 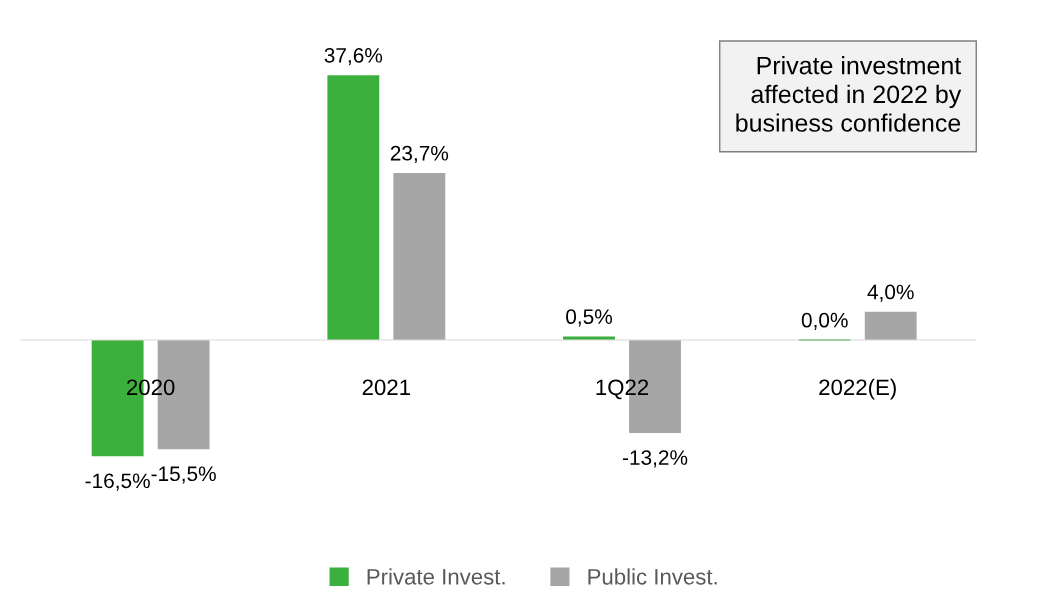 What do you see at coordinates (353, 56) in the screenshot?
I see `data-label: 37,6%` at bounding box center [353, 56].